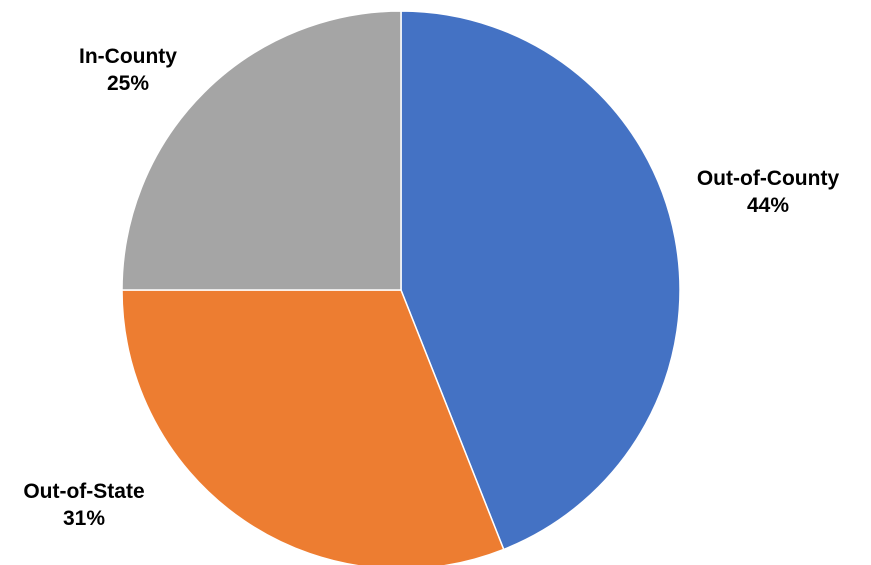 The width and height of the screenshot is (871, 565). I want to click on slice-value-label: 31%, so click(84, 518).